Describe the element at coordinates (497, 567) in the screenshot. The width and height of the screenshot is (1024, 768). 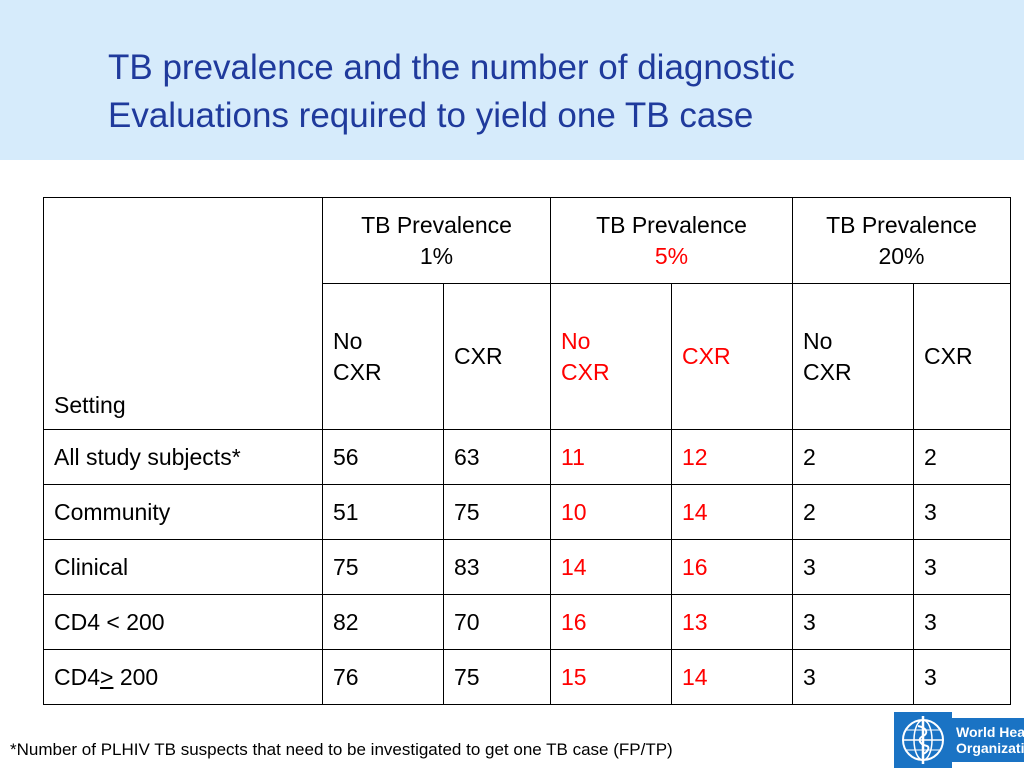
I see `cell-1pct-cxr: 83` at that location.